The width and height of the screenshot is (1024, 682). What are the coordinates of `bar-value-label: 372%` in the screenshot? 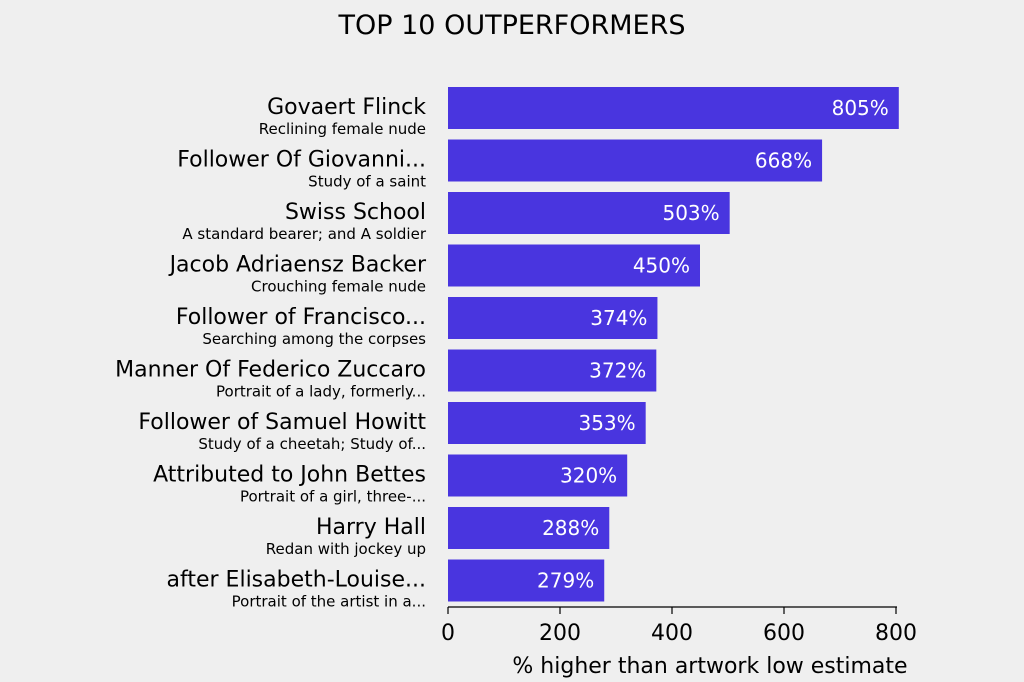 It's located at (617, 371).